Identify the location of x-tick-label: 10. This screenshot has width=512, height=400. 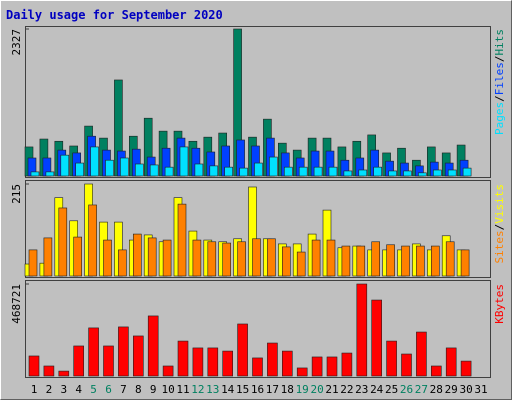
(167, 389).